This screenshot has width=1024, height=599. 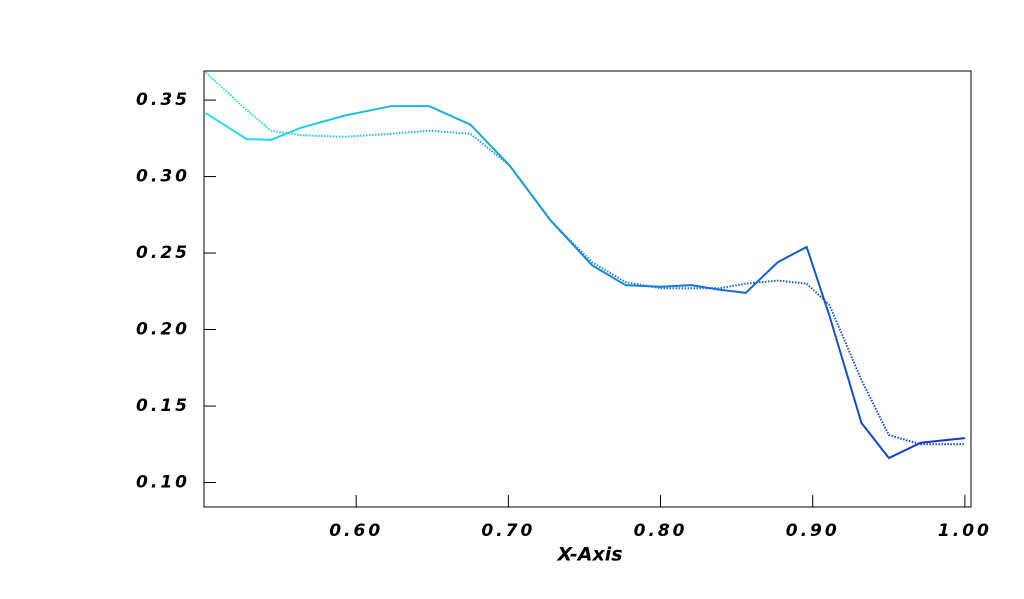 What do you see at coordinates (356, 531) in the screenshot?
I see `x-tick-label: 0.60` at bounding box center [356, 531].